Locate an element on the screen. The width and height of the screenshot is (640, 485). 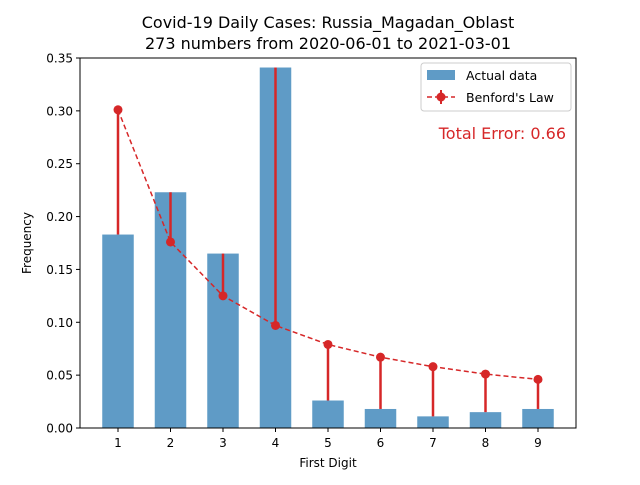
x-tick-label: 9 is located at coordinates (538, 443).